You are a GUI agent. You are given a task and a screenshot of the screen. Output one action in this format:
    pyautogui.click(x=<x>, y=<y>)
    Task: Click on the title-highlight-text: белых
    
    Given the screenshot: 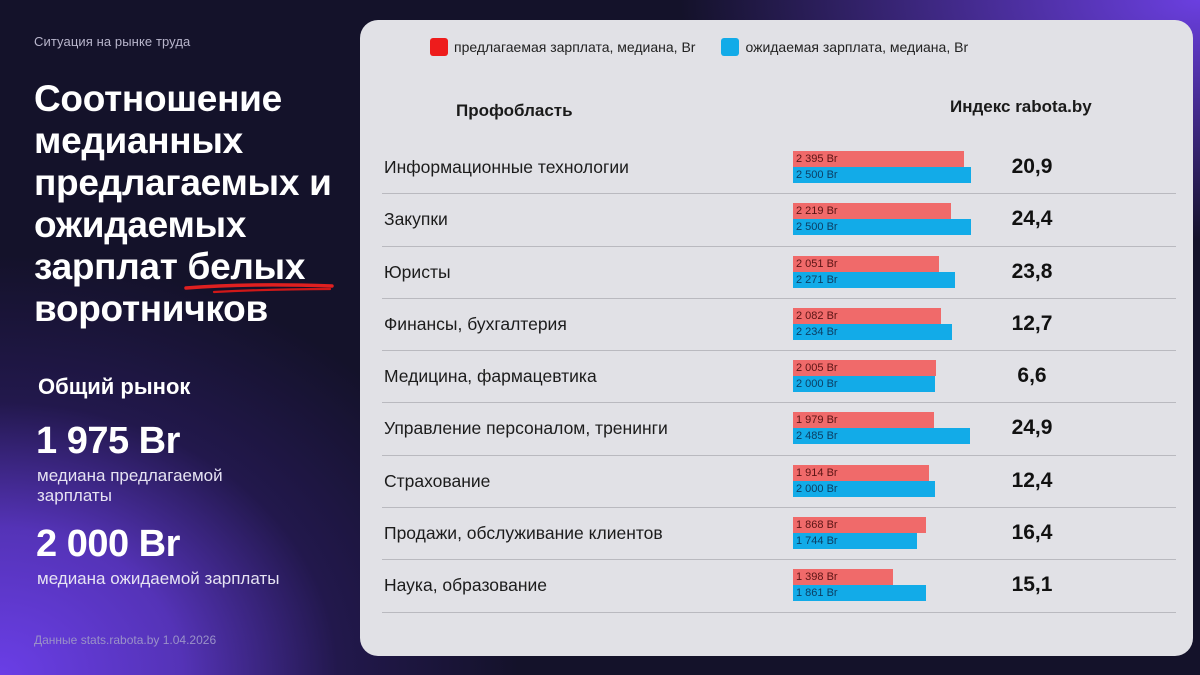 What is the action you would take?
    pyautogui.click(x=246, y=266)
    